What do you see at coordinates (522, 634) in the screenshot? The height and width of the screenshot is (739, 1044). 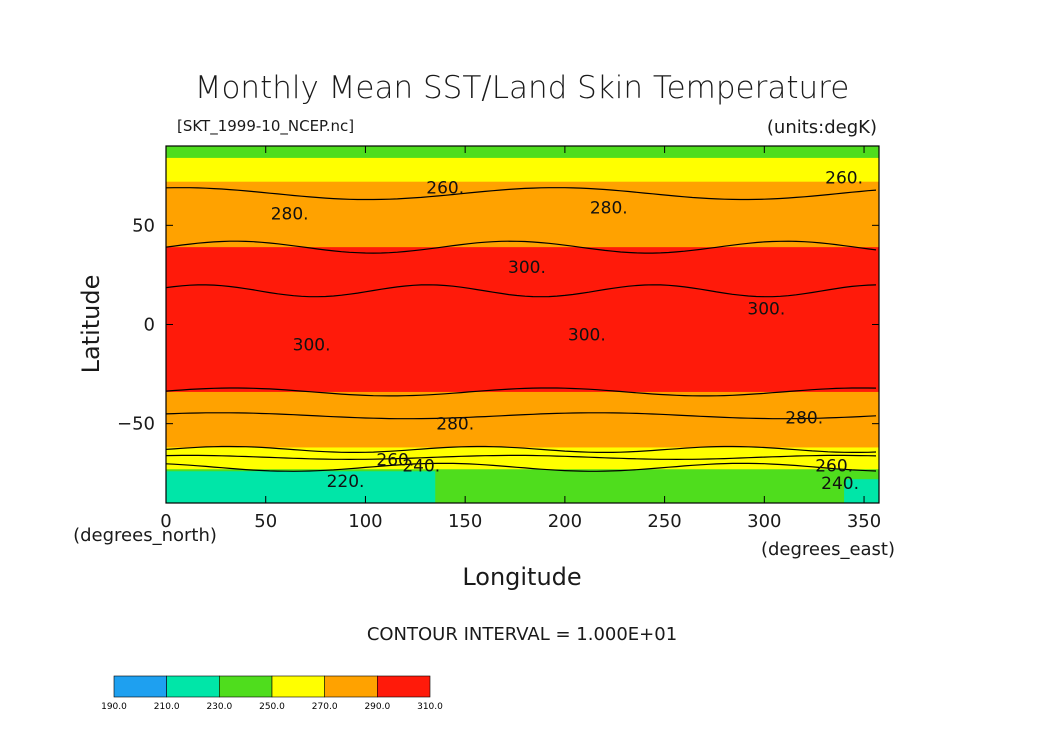 I see `contour-interval-note: CONTOUR INTERVAL = 1.000E+01` at bounding box center [522, 634].